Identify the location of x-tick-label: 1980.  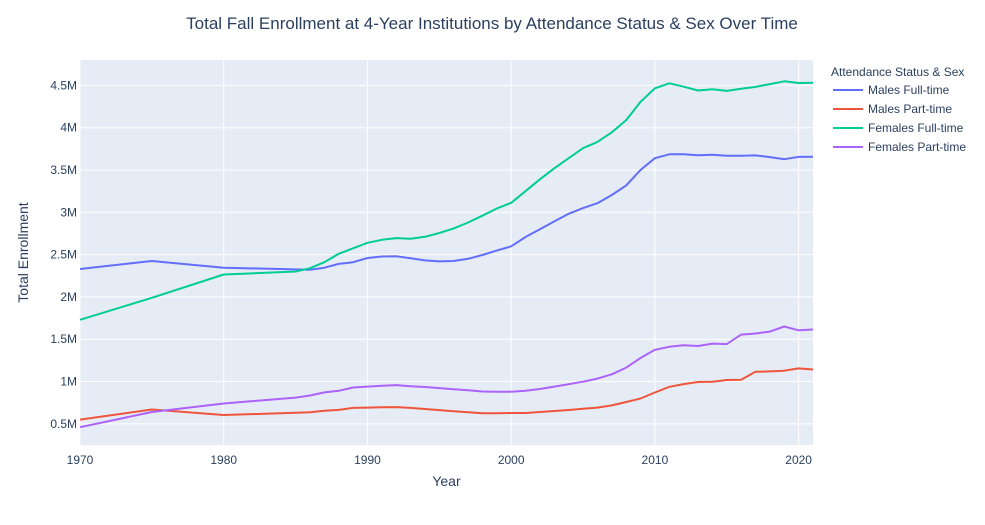
(223, 460).